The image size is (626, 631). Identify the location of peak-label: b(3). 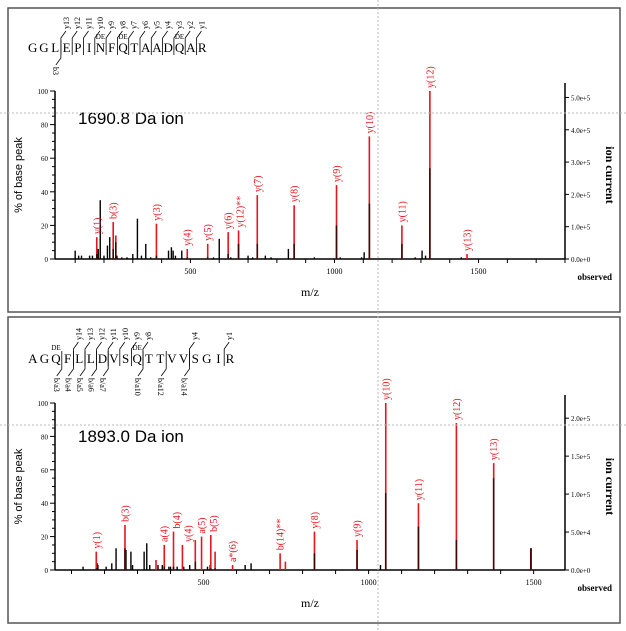
(125, 513).